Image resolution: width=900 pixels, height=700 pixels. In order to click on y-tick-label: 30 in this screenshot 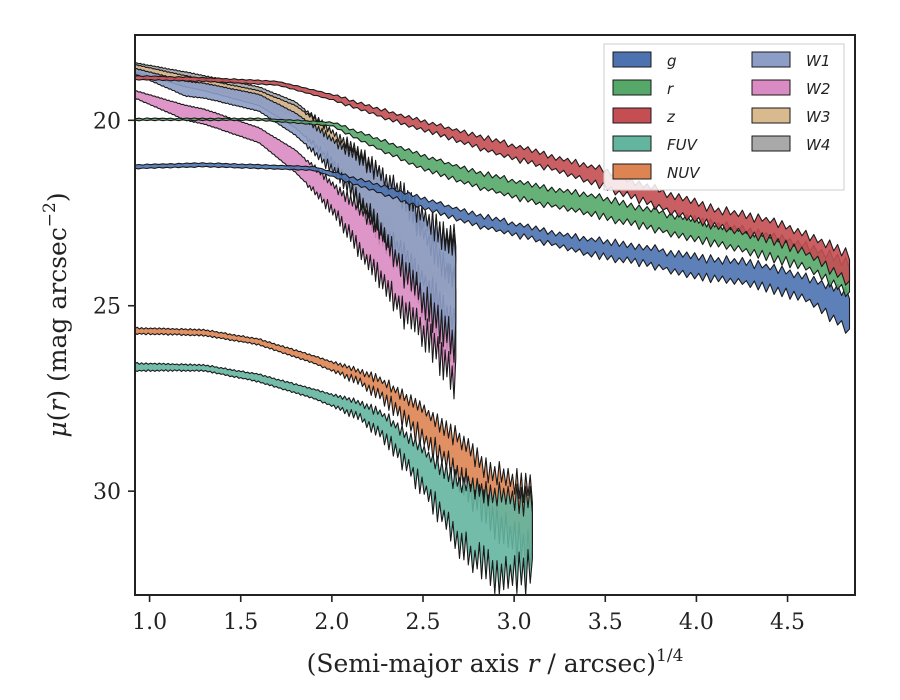, I will do `click(107, 492)`.